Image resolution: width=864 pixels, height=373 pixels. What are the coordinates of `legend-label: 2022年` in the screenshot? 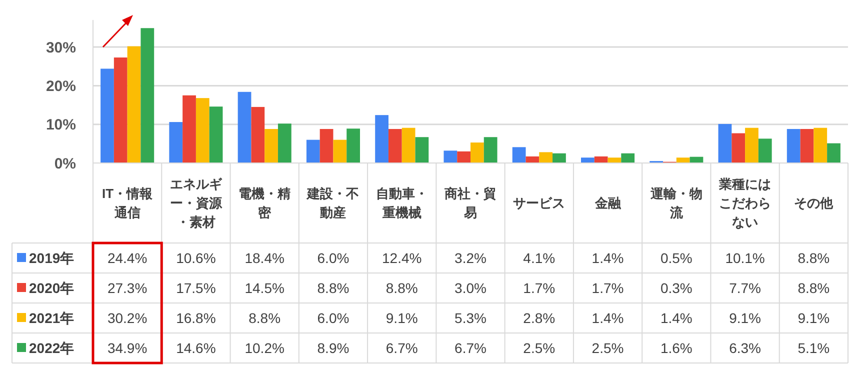 It's located at (51, 348).